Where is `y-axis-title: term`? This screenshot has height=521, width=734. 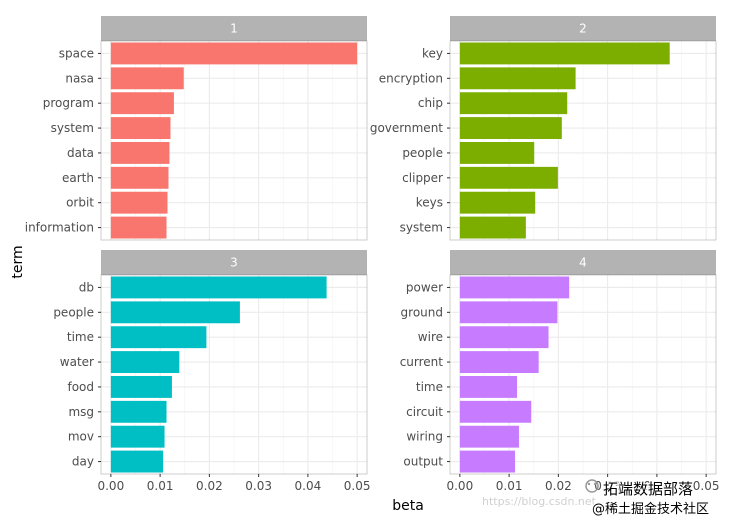
y-axis-title: term is located at coordinates (18, 261).